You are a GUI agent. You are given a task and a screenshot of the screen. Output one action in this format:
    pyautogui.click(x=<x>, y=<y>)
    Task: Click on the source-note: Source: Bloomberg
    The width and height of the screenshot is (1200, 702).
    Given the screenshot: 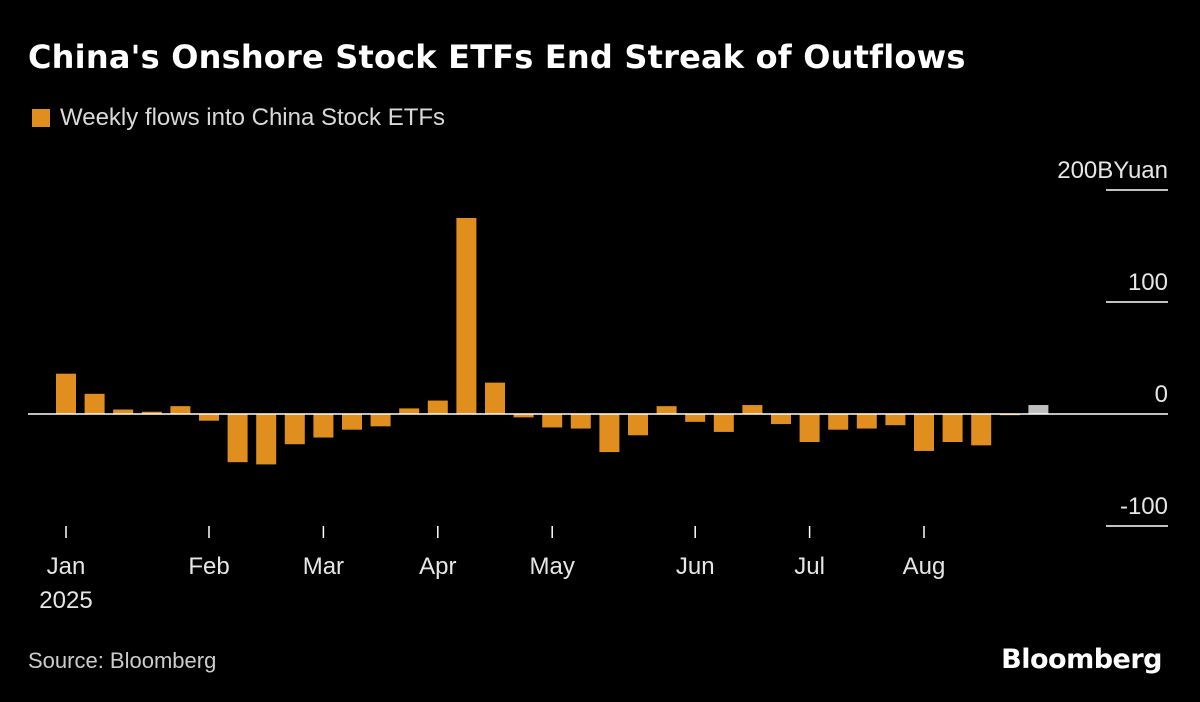 What is the action you would take?
    pyautogui.click(x=122, y=660)
    